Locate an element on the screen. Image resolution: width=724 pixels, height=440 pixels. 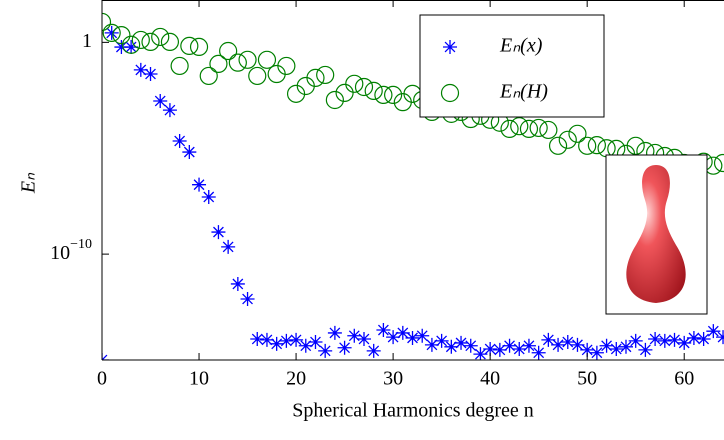
legend: Eₙ(x) Eₙ(H) is located at coordinates (512, 66).